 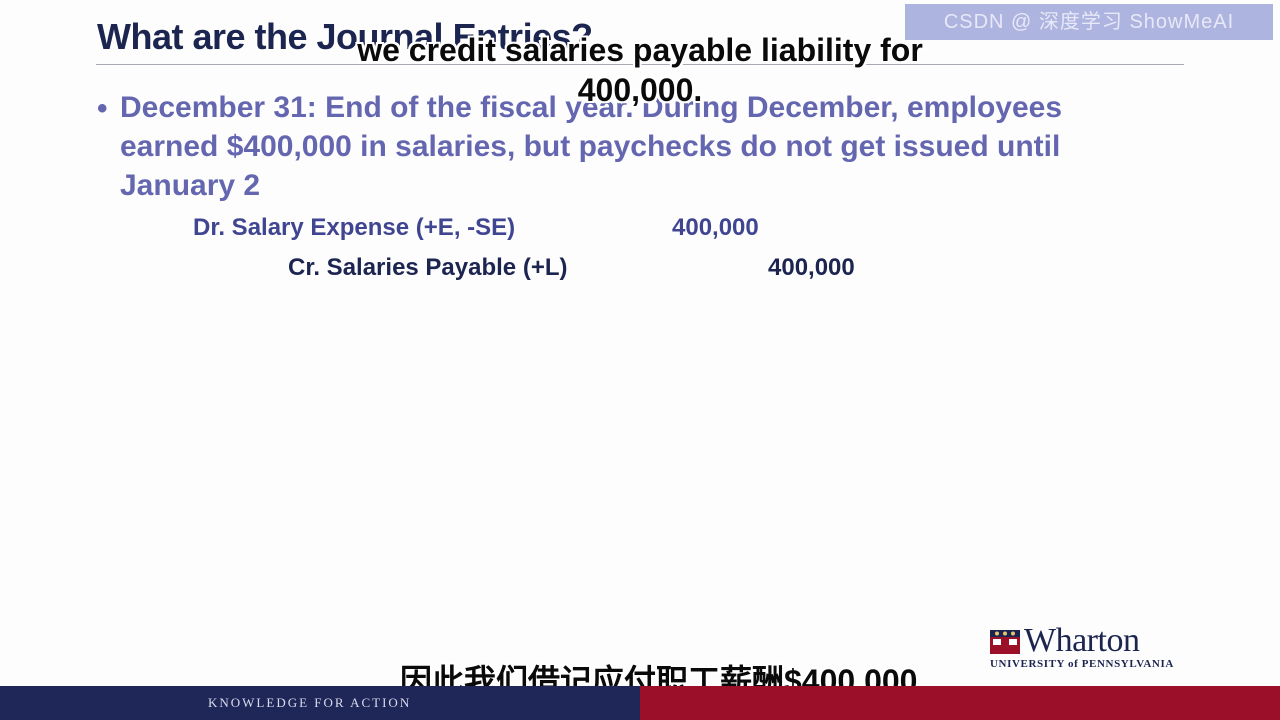 What do you see at coordinates (310, 702) in the screenshot?
I see `footer-tagline: KNOWLEDGE FOR ACTION` at bounding box center [310, 702].